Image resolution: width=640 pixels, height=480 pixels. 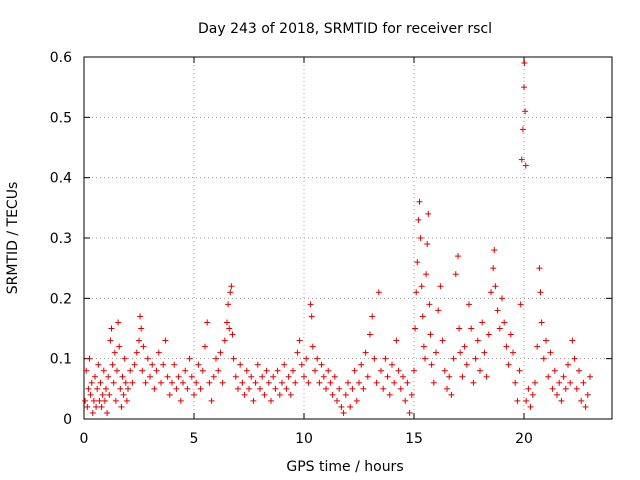 I want to click on y-tick-label: 0, so click(x=67, y=420).